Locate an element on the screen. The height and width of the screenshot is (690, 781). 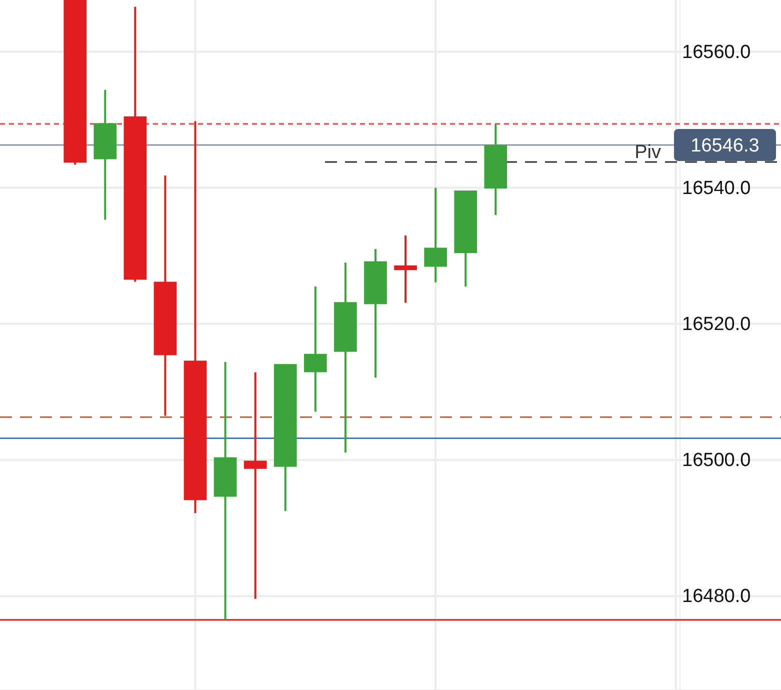
y-tick-label: 16520.0 is located at coordinates (716, 324).